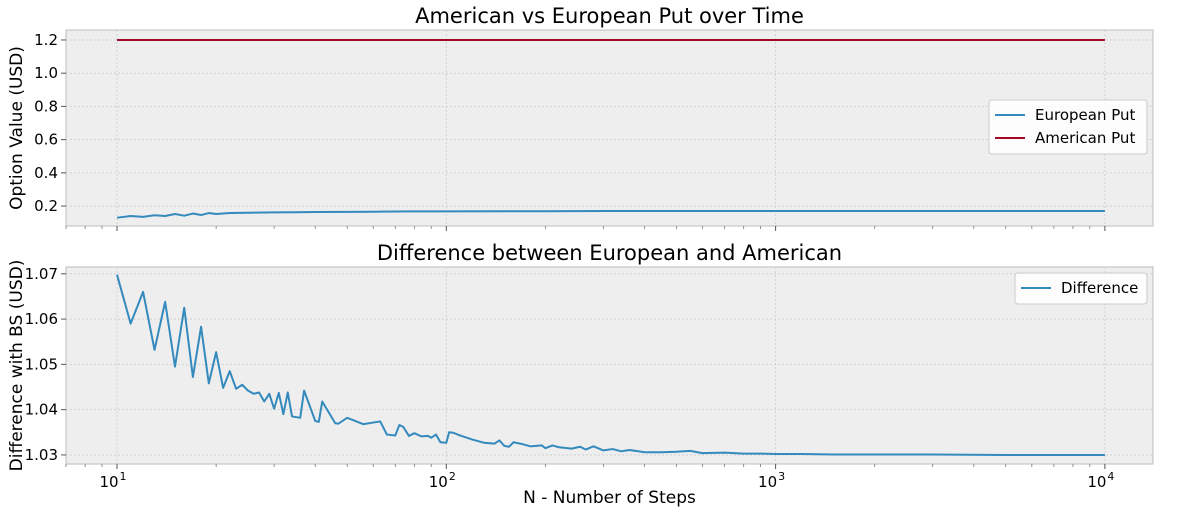 This screenshot has height=515, width=1189. I want to click on legend: Difference, so click(1081, 288).